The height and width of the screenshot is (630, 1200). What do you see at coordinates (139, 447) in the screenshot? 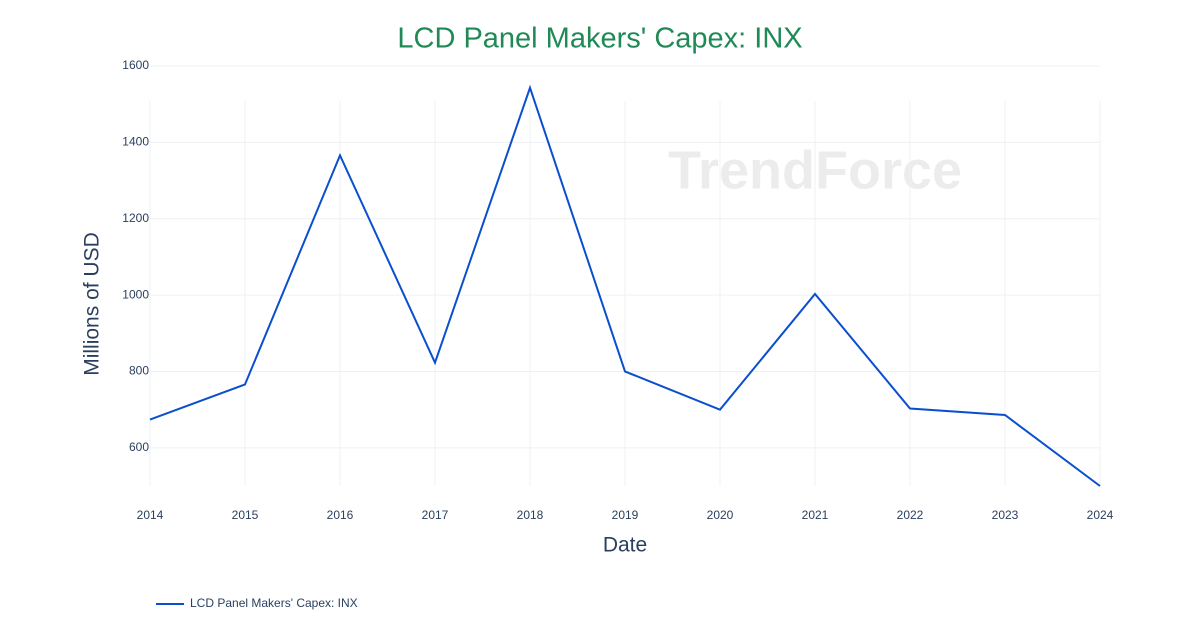
I see `y-tick-label: 600` at bounding box center [139, 447].